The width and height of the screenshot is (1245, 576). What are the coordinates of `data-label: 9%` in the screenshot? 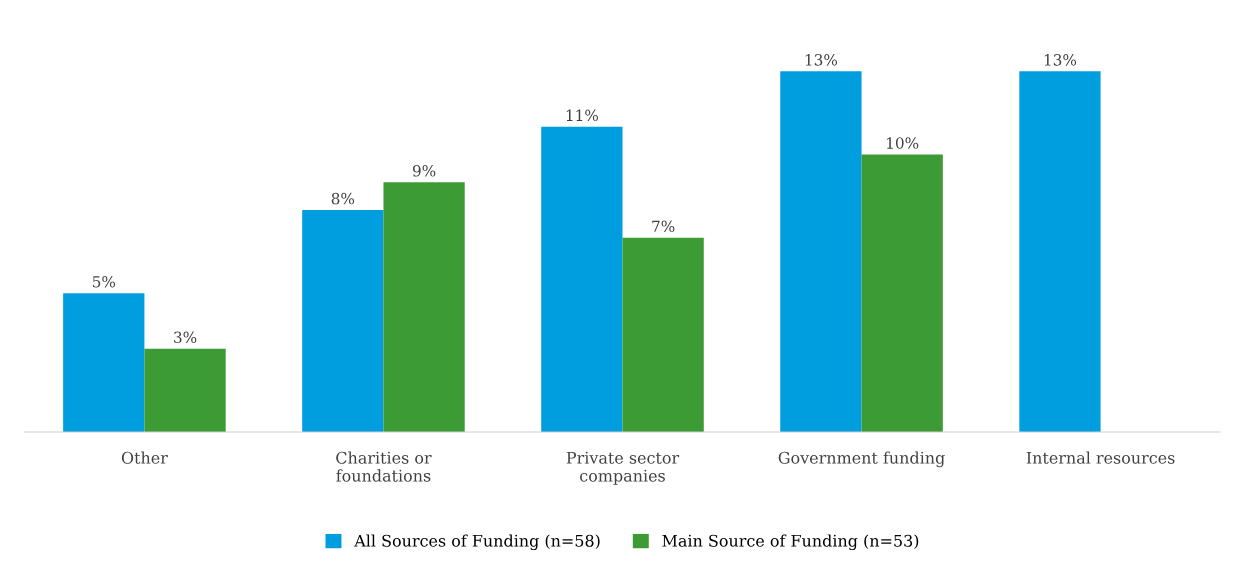 It's located at (424, 171).